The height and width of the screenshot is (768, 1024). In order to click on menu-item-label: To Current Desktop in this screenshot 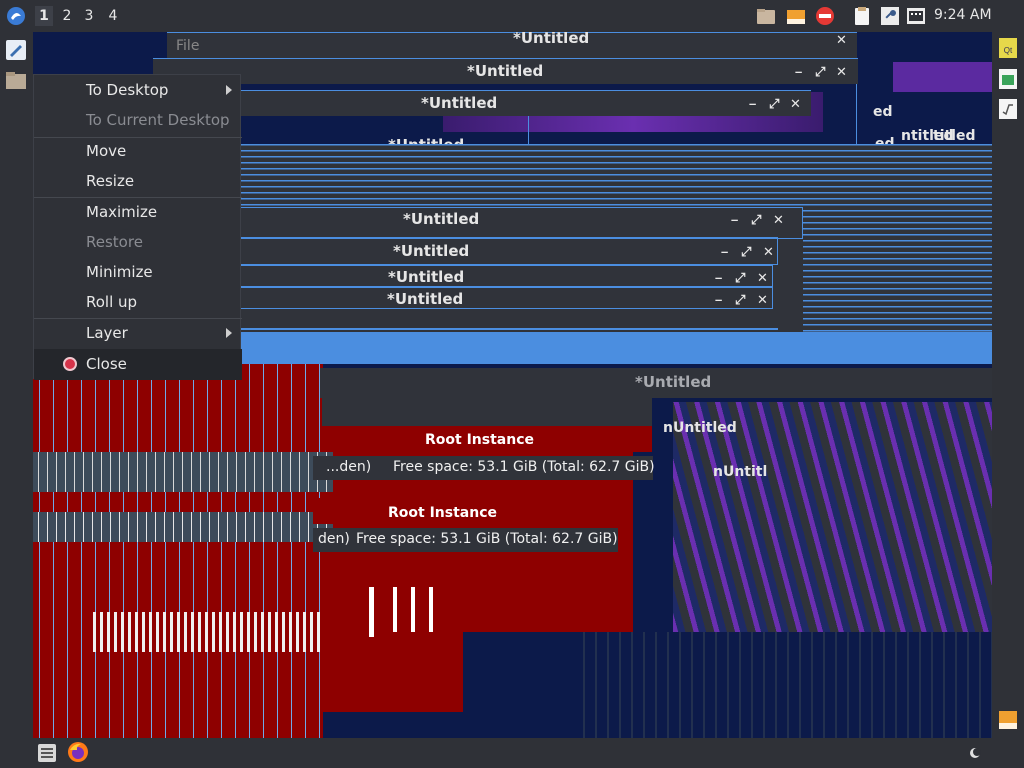, I will do `click(158, 120)`.